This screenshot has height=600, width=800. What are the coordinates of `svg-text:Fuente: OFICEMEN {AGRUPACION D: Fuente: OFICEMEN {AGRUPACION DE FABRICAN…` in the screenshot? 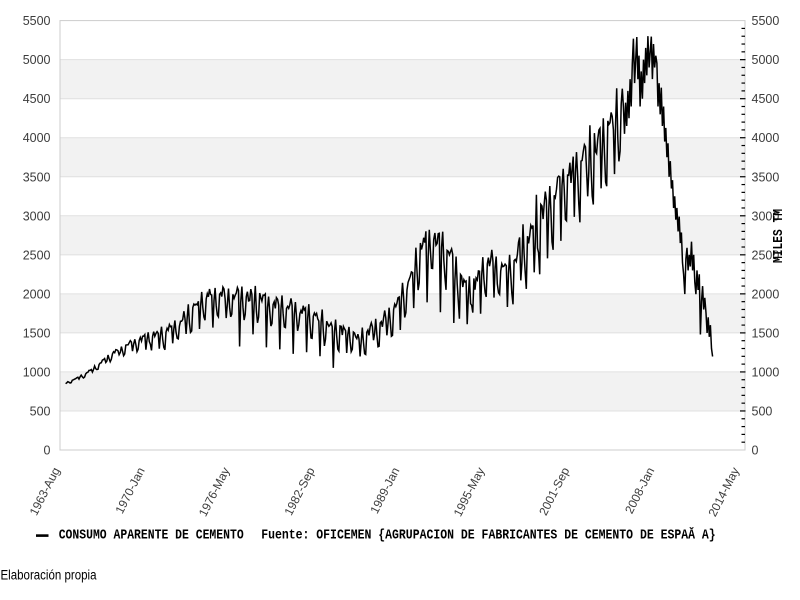 It's located at (488, 536).